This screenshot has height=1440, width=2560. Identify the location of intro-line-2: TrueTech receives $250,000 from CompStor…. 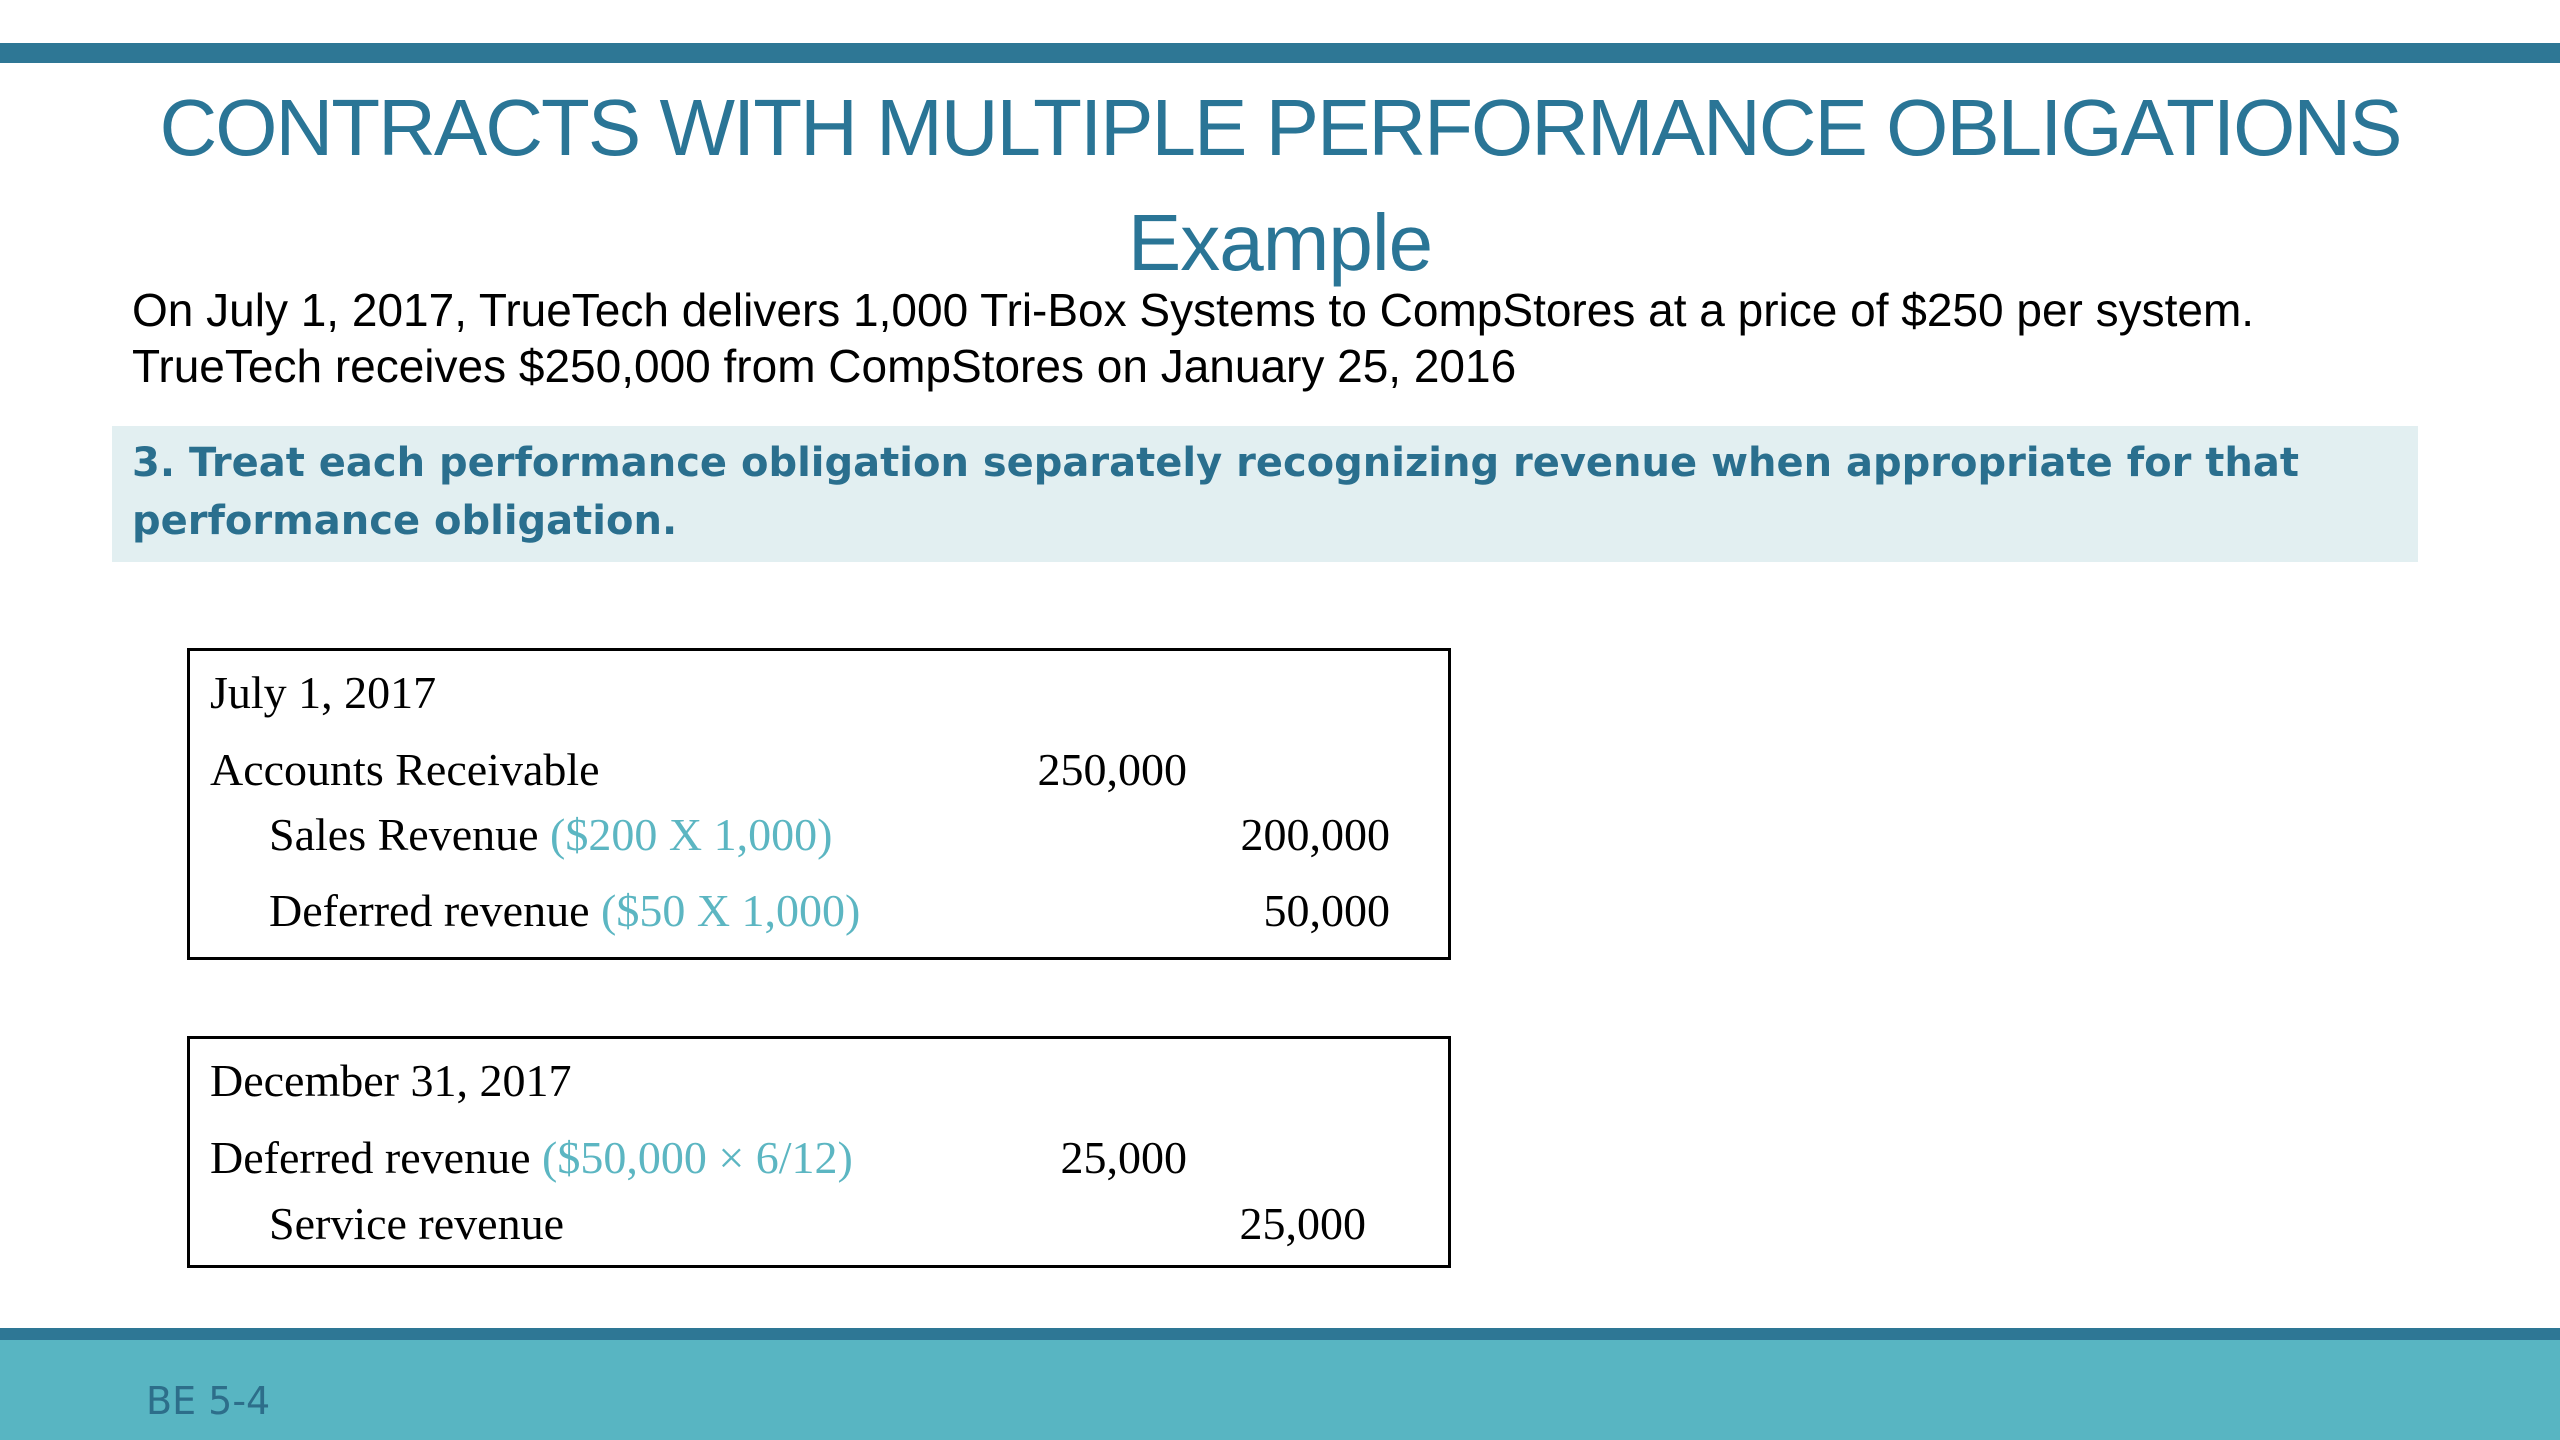
(824, 366).